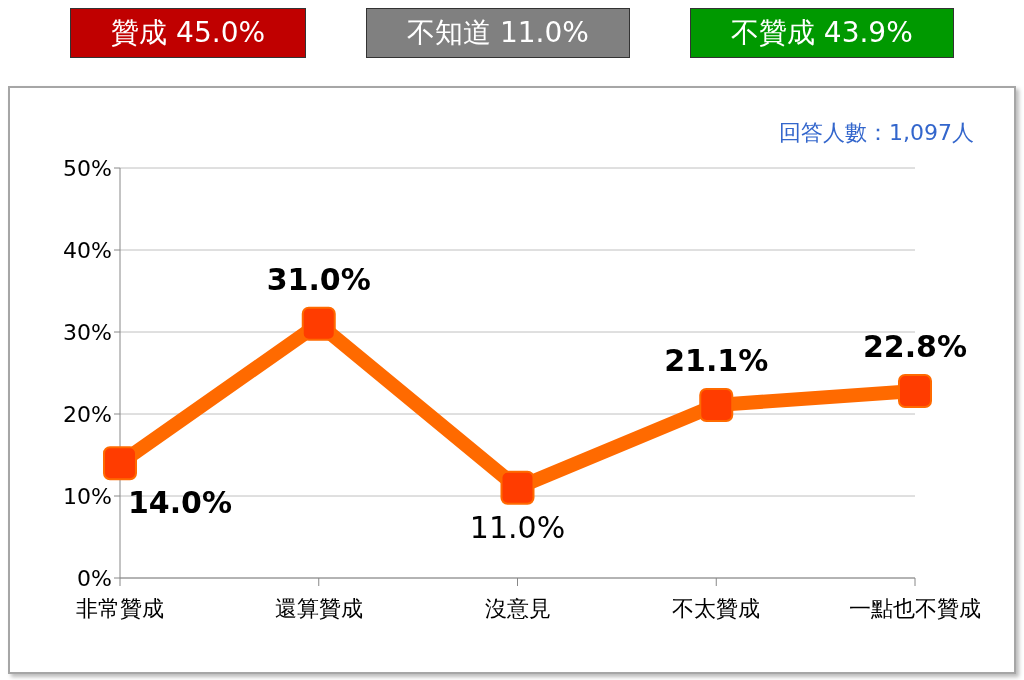 The height and width of the screenshot is (680, 1024). What do you see at coordinates (716, 360) in the screenshot?
I see `data-label: 21.1%` at bounding box center [716, 360].